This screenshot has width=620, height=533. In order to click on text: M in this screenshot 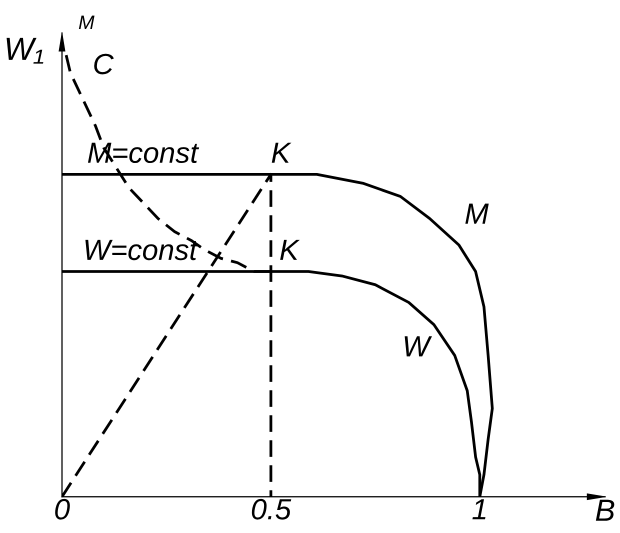, I will do `click(86, 23)`.